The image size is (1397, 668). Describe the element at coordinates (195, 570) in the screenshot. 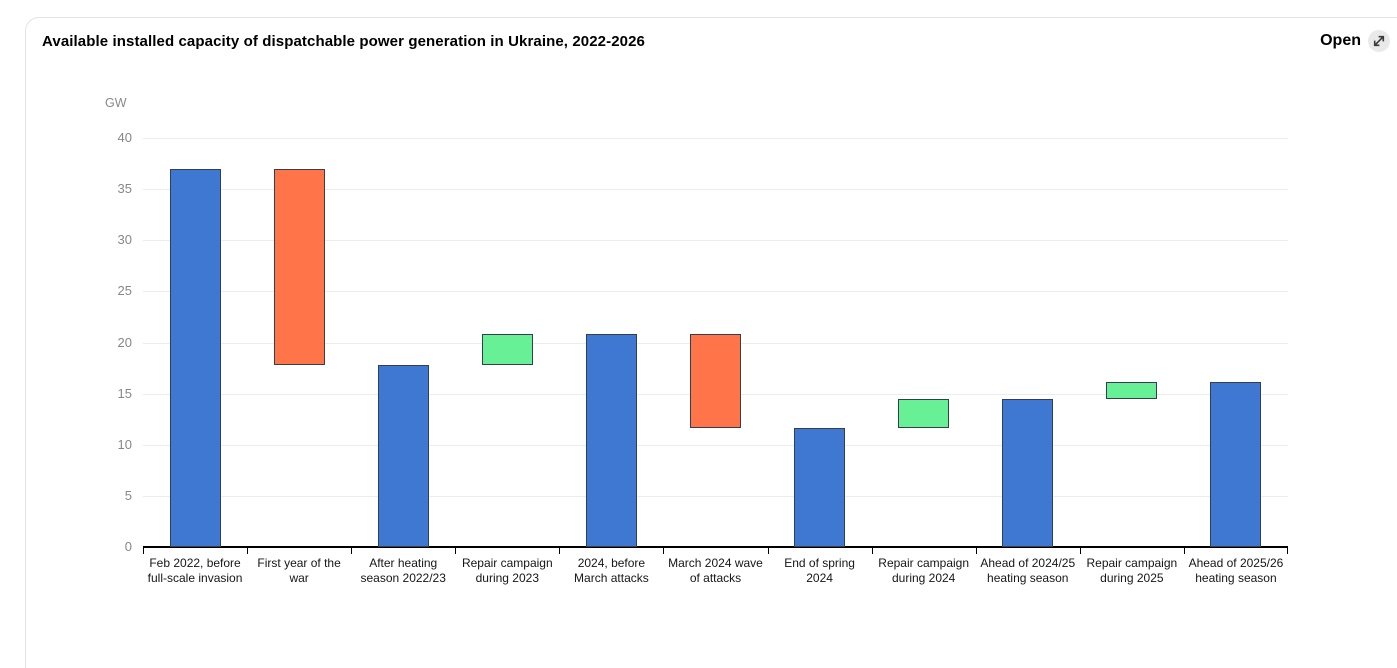

I see `category-label-1: Feb 2022, before full-scale invasion` at that location.